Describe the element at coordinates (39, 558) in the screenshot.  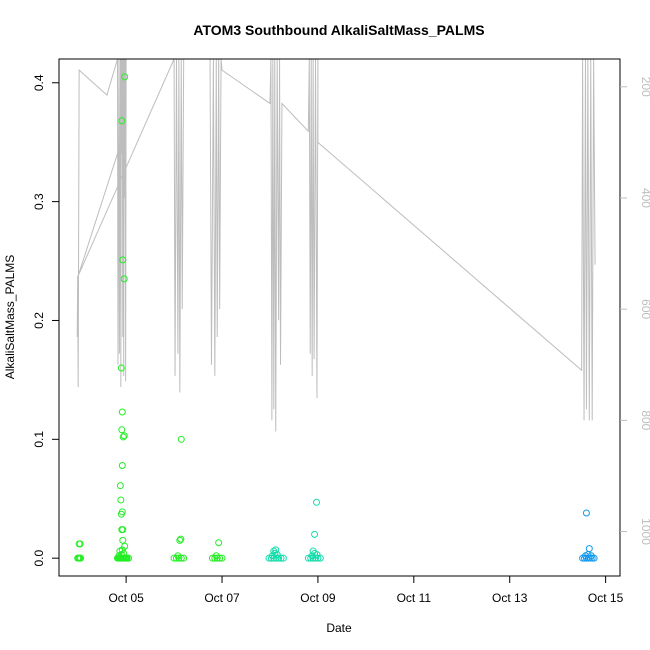
I see `y-tick-label: 0.0` at that location.